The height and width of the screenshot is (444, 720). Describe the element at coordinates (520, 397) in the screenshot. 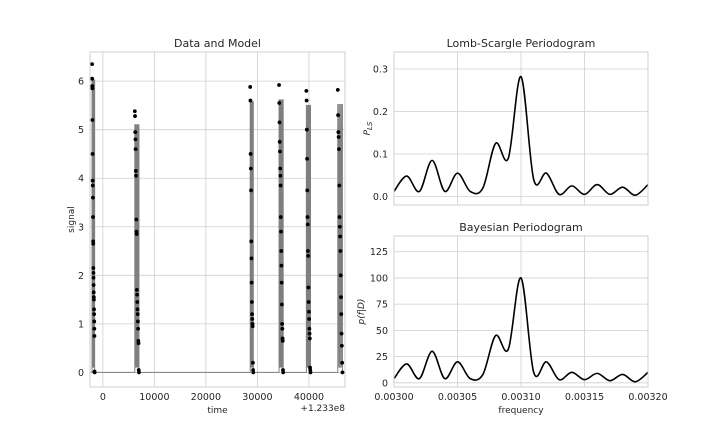

I see `bayesian-xtick-label: 0.00310` at that location.